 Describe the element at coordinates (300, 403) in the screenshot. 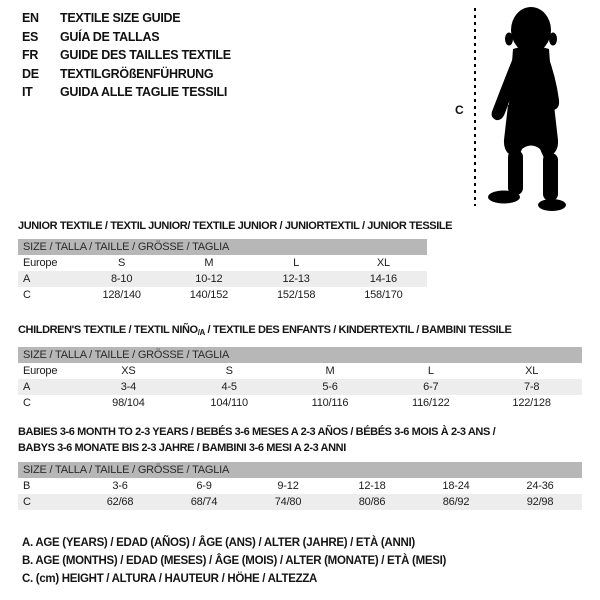

I see `table-row: C 98/104 104/110 110/116 116/122 122/128` at that location.